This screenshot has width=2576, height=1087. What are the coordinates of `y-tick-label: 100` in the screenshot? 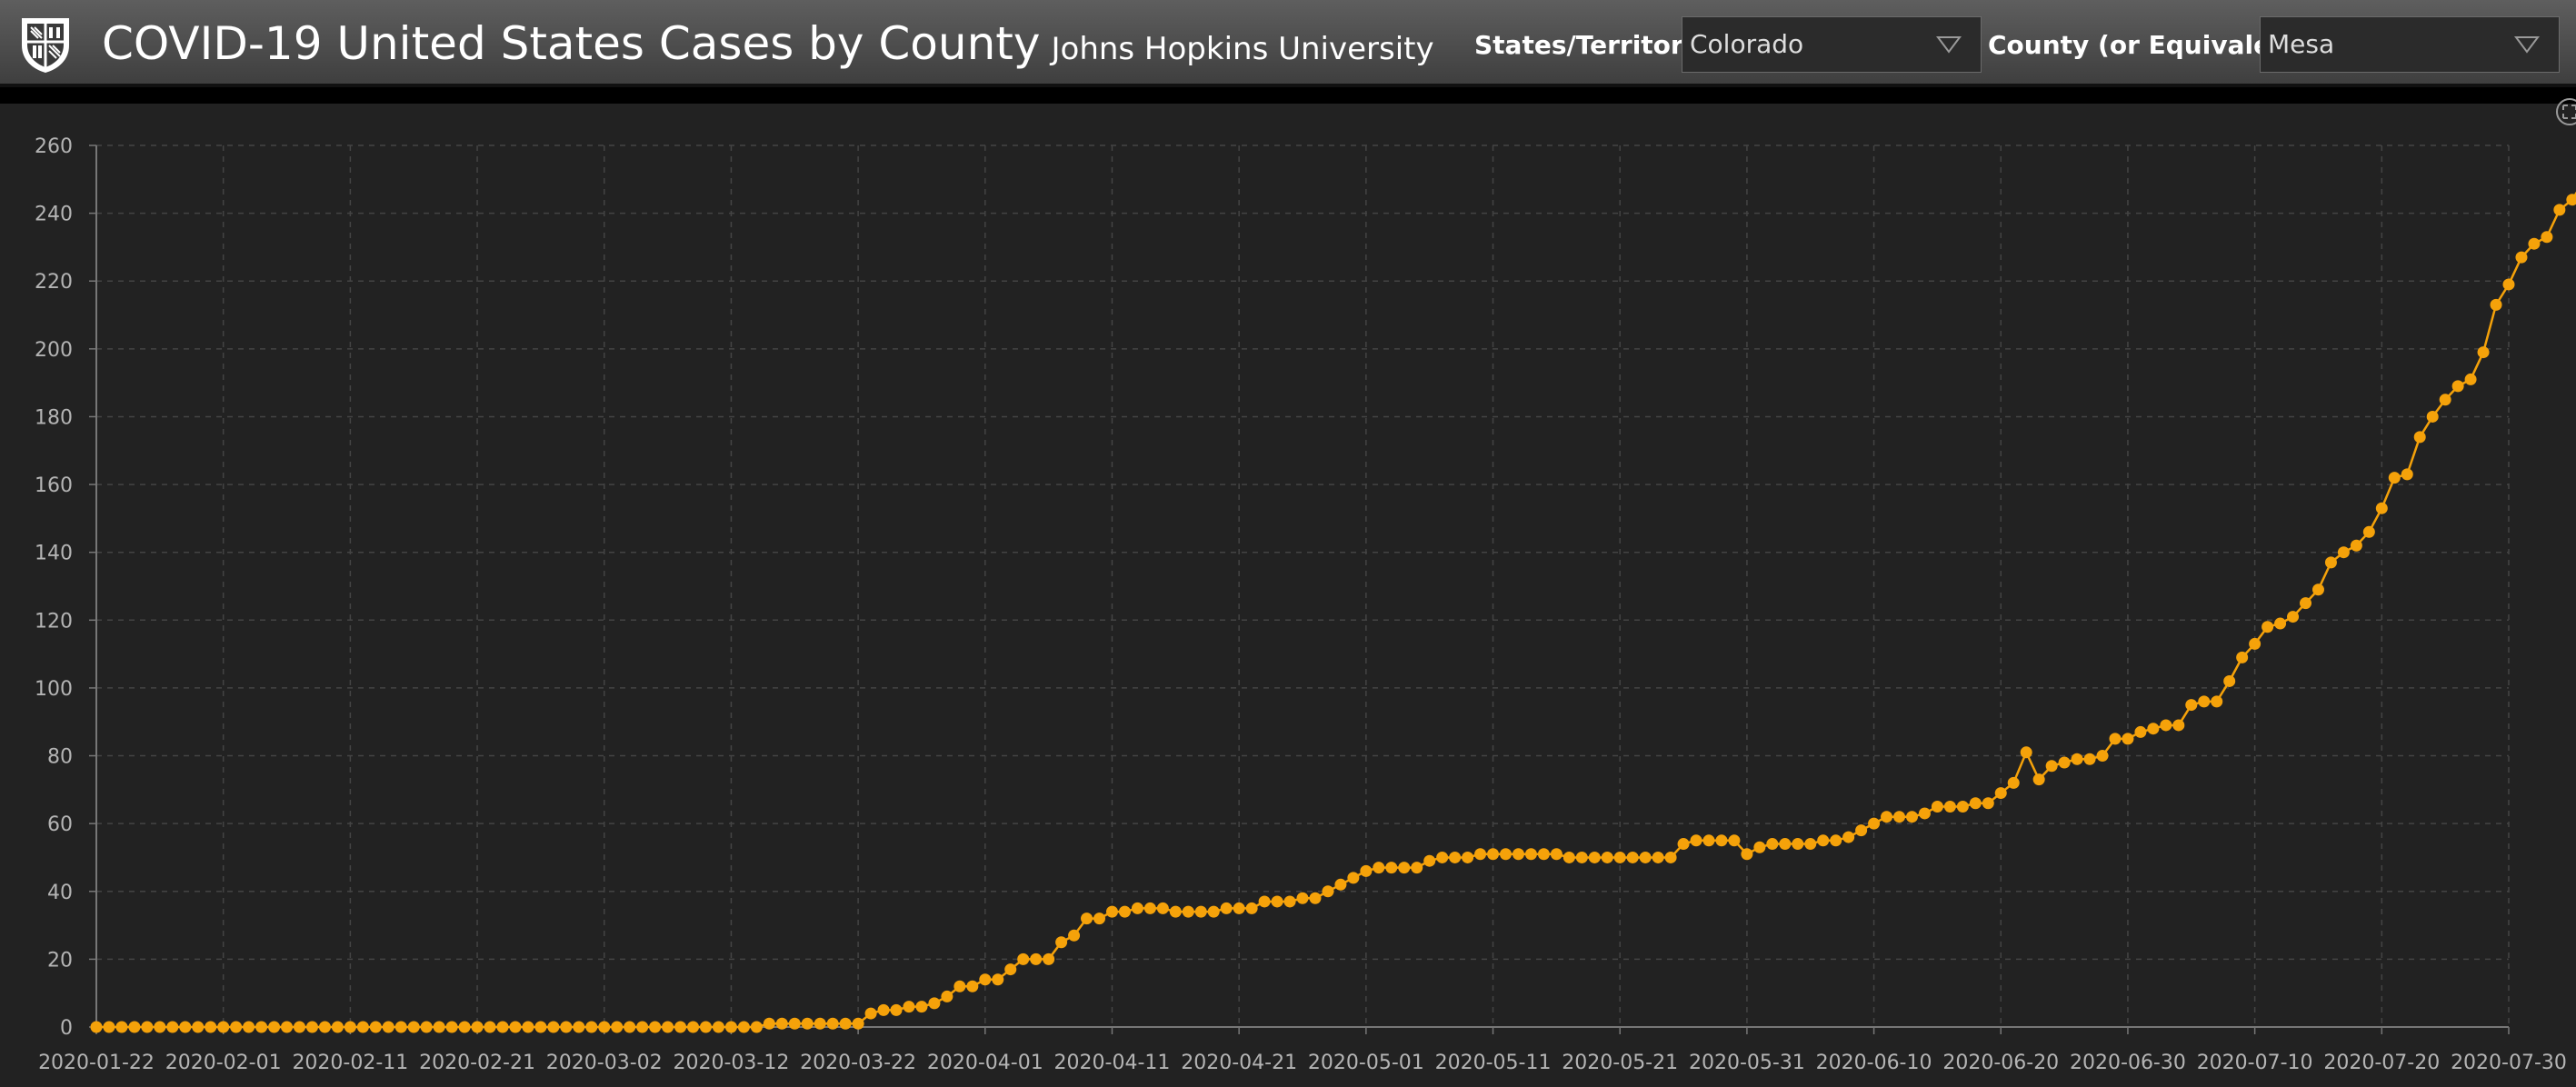 It's located at (54, 690).